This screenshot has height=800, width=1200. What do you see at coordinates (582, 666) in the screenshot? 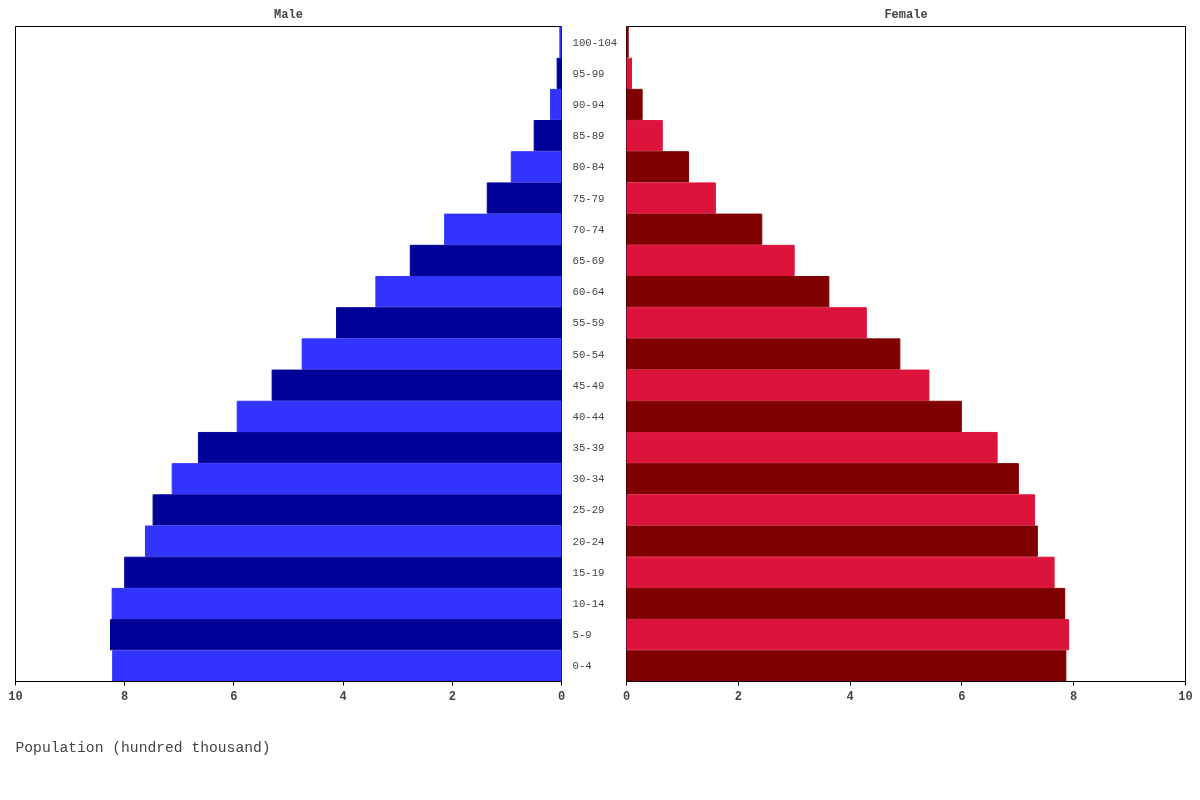
I see `y-tick-label: 0-4` at bounding box center [582, 666].